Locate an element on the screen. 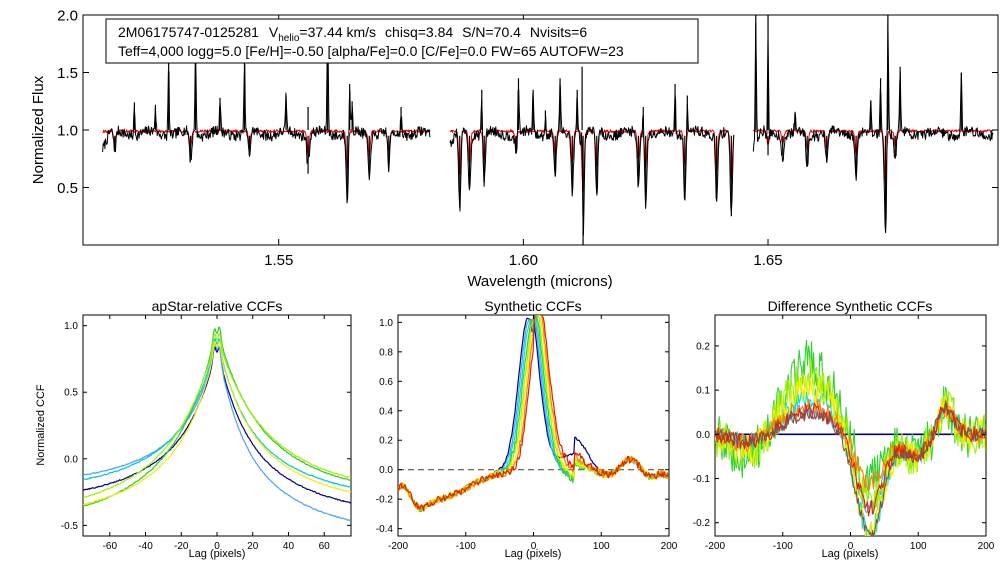 The image size is (1008, 581). apstar-ccf-y-axis-label: Normalized CCF is located at coordinates (41, 425).